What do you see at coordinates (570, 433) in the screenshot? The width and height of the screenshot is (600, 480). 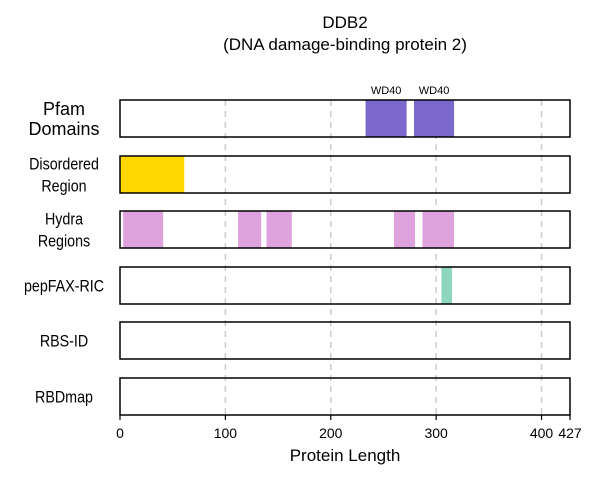 I see `x-tick-label: 427` at bounding box center [570, 433].